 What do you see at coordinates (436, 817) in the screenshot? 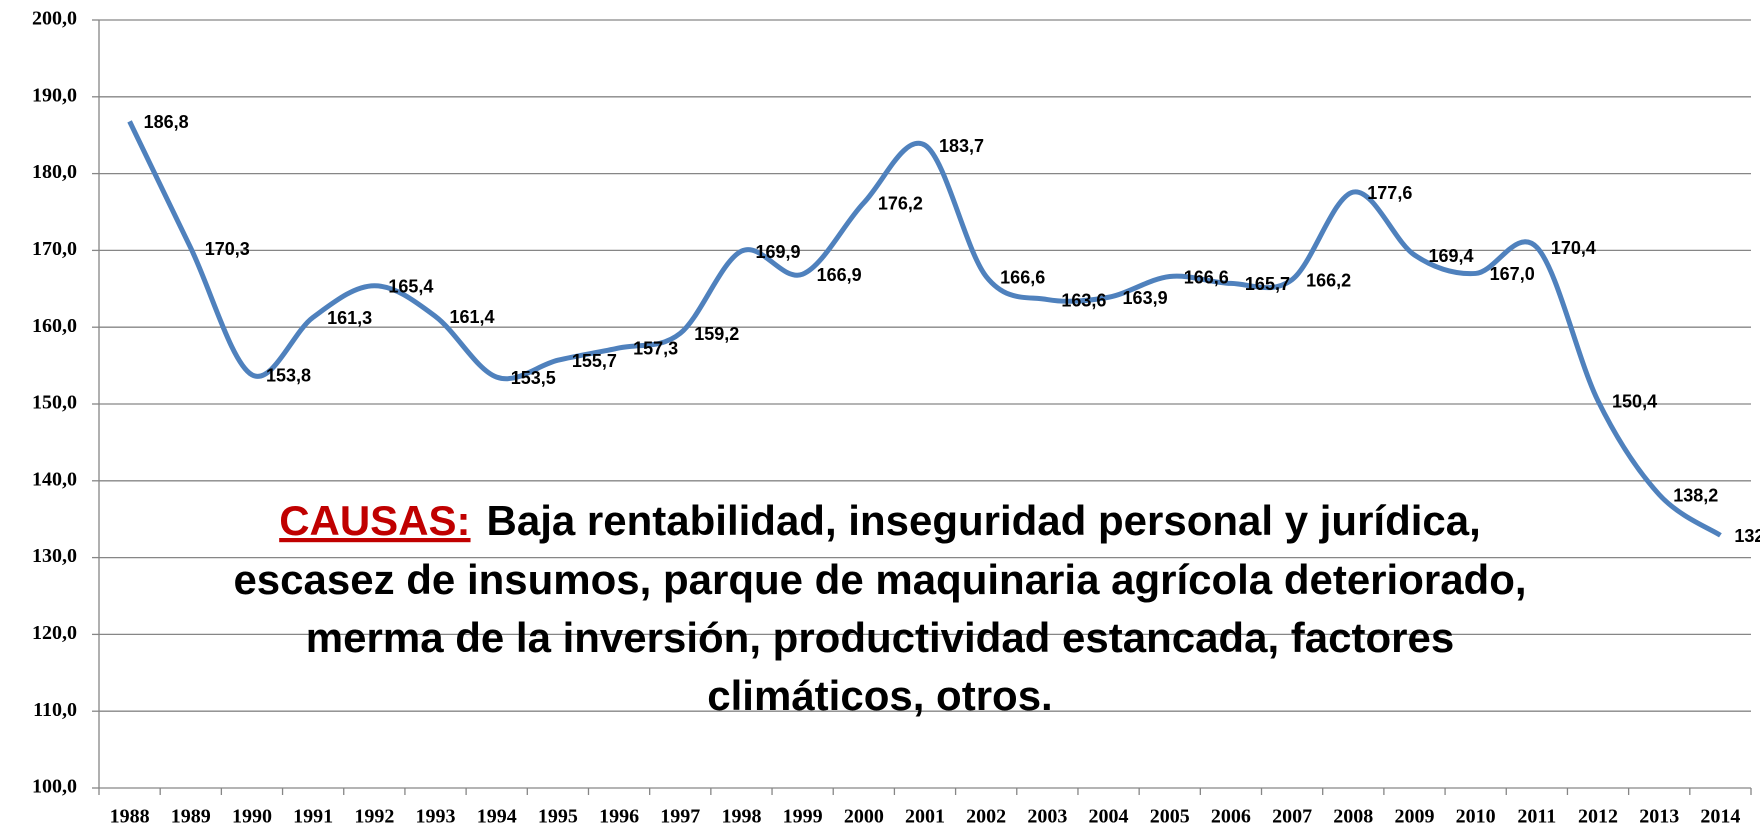
I see `x-tick-label: 1993` at bounding box center [436, 817].